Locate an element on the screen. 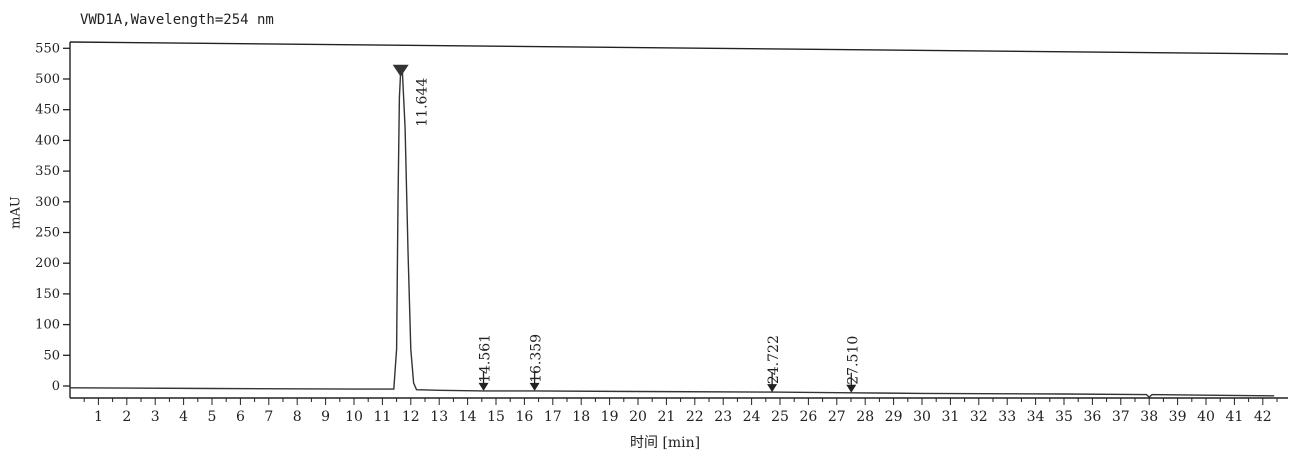  x-axis-label: 时间 [min] is located at coordinates (665, 443).